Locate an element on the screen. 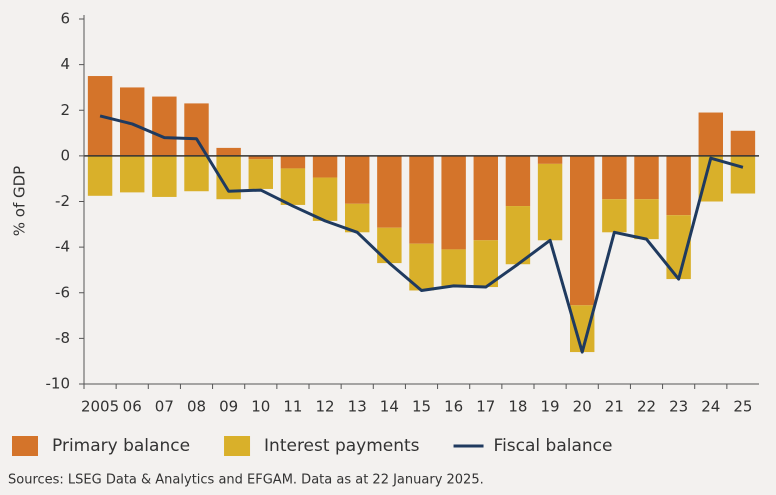  x-tick-label: 24 is located at coordinates (710, 407).